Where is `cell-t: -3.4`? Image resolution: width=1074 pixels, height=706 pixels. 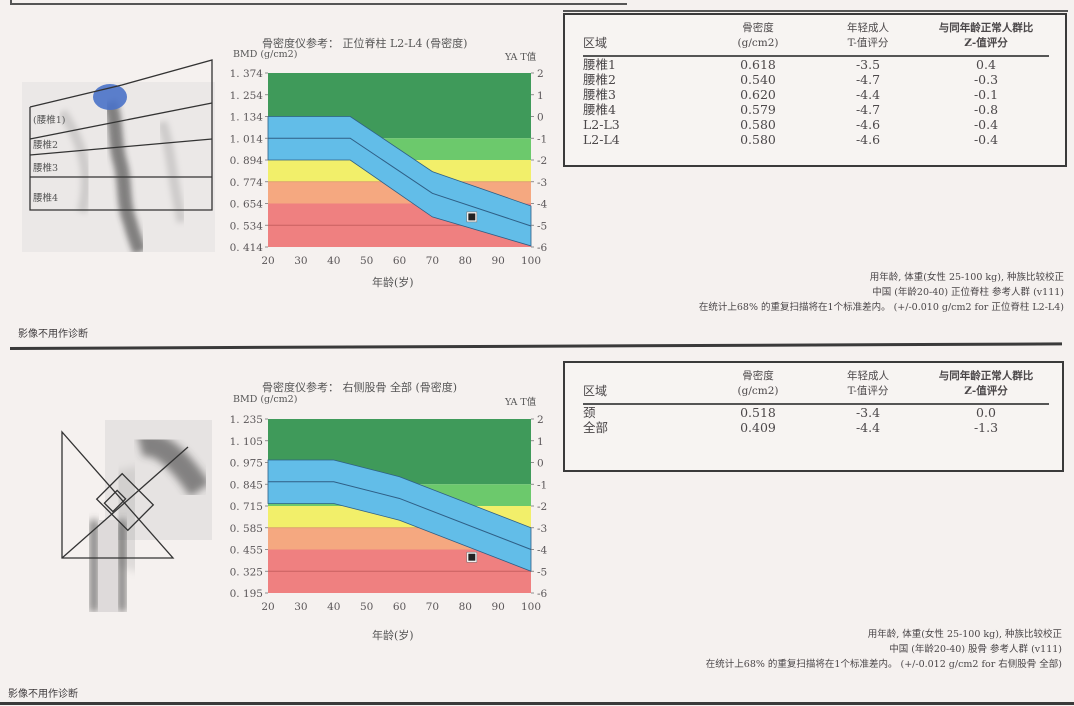
cell-t: -3.4 is located at coordinates (868, 412).